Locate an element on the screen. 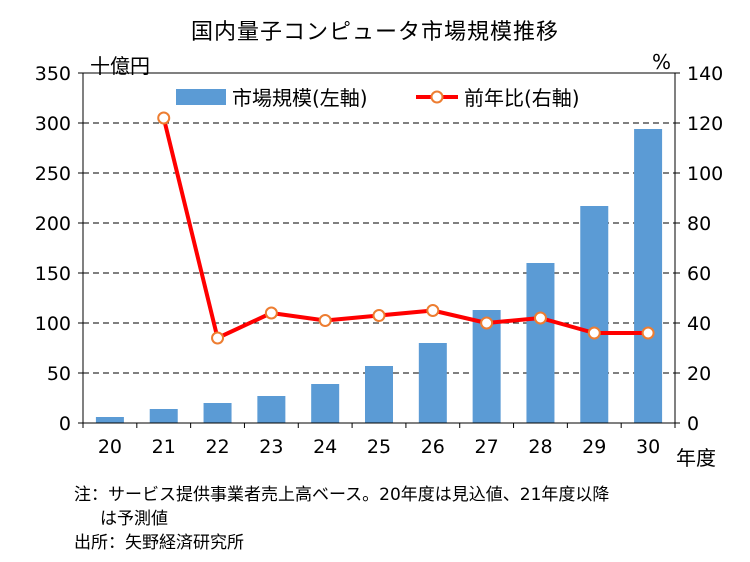 The height and width of the screenshot is (562, 750). x-tick-label: 29 is located at coordinates (594, 447).